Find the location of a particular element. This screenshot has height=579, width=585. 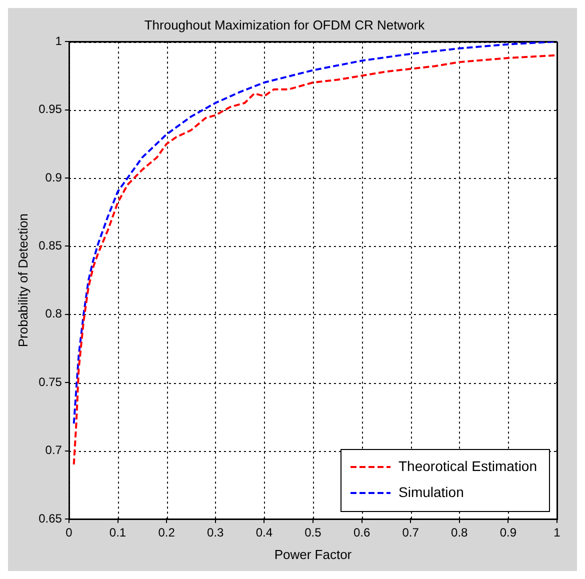

x-tick-label: 0.9 is located at coordinates (508, 533).